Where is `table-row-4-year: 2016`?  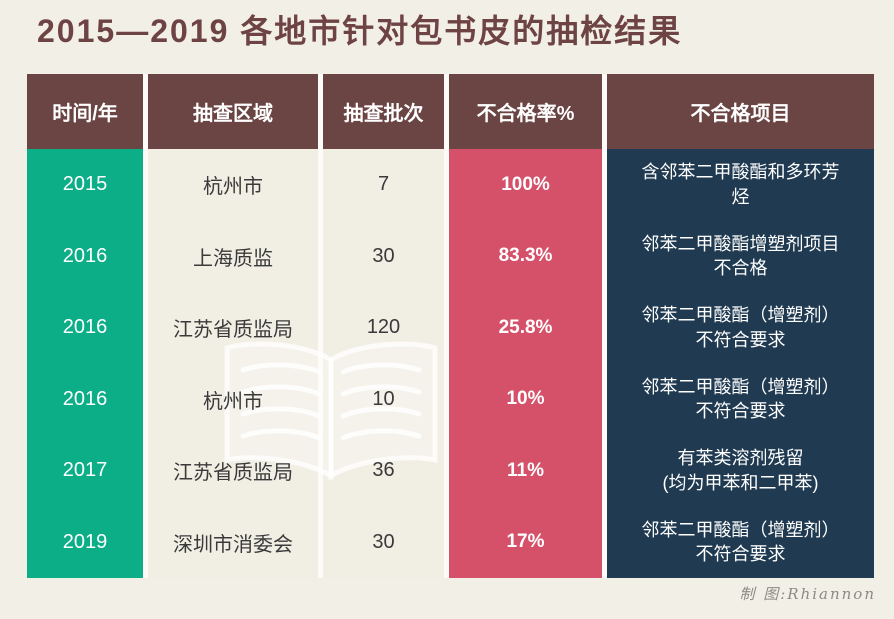 table-row-4-year: 2016 is located at coordinates (85, 399).